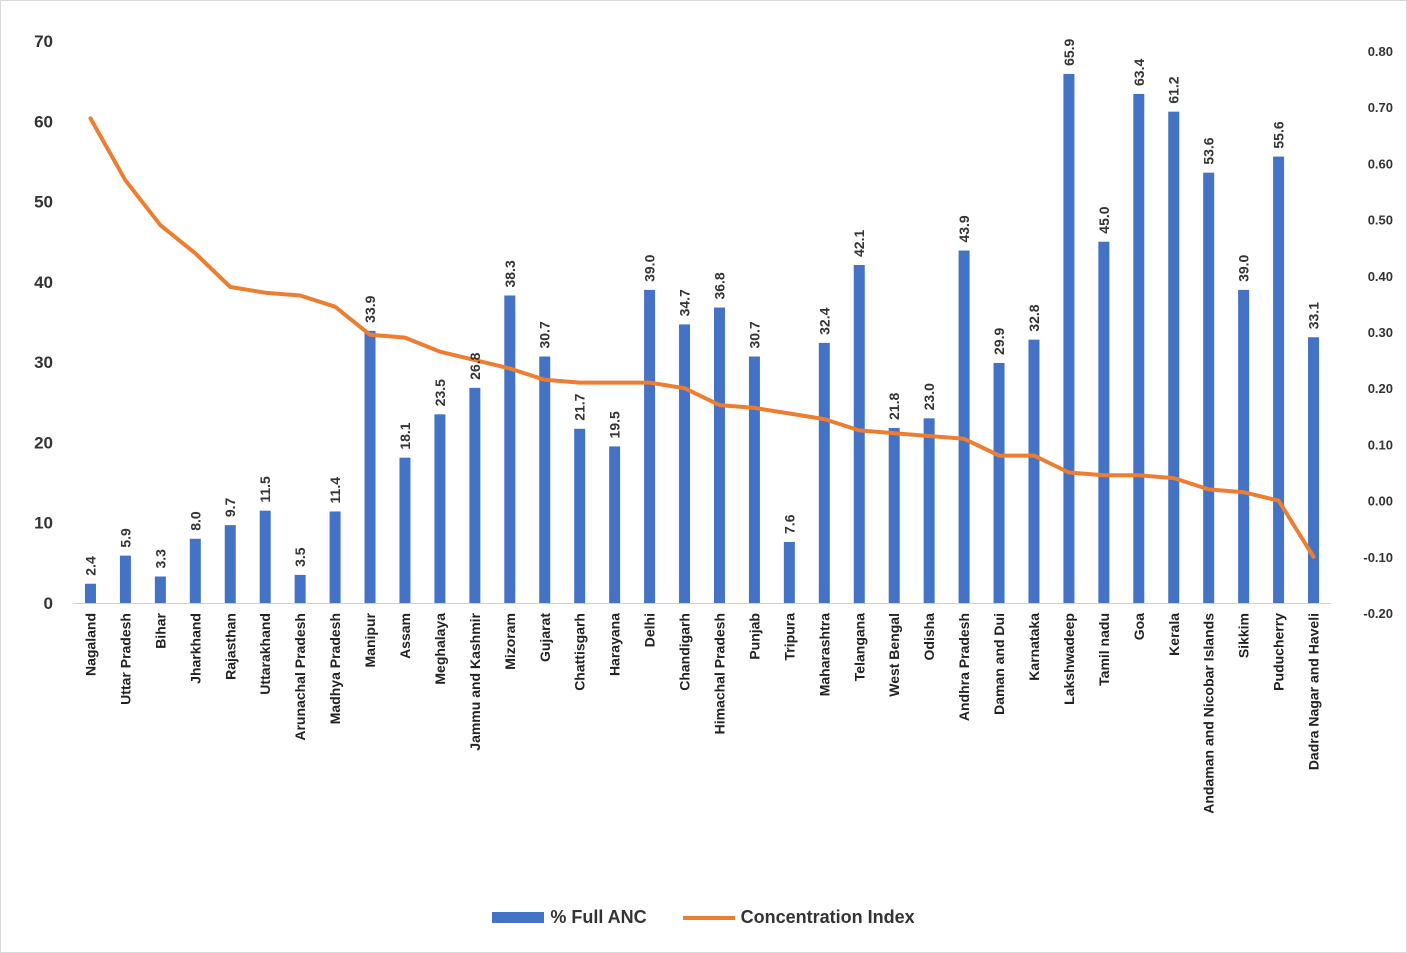 This screenshot has width=1407, height=953. What do you see at coordinates (615, 644) in the screenshot?
I see `category-label: Harayana` at bounding box center [615, 644].